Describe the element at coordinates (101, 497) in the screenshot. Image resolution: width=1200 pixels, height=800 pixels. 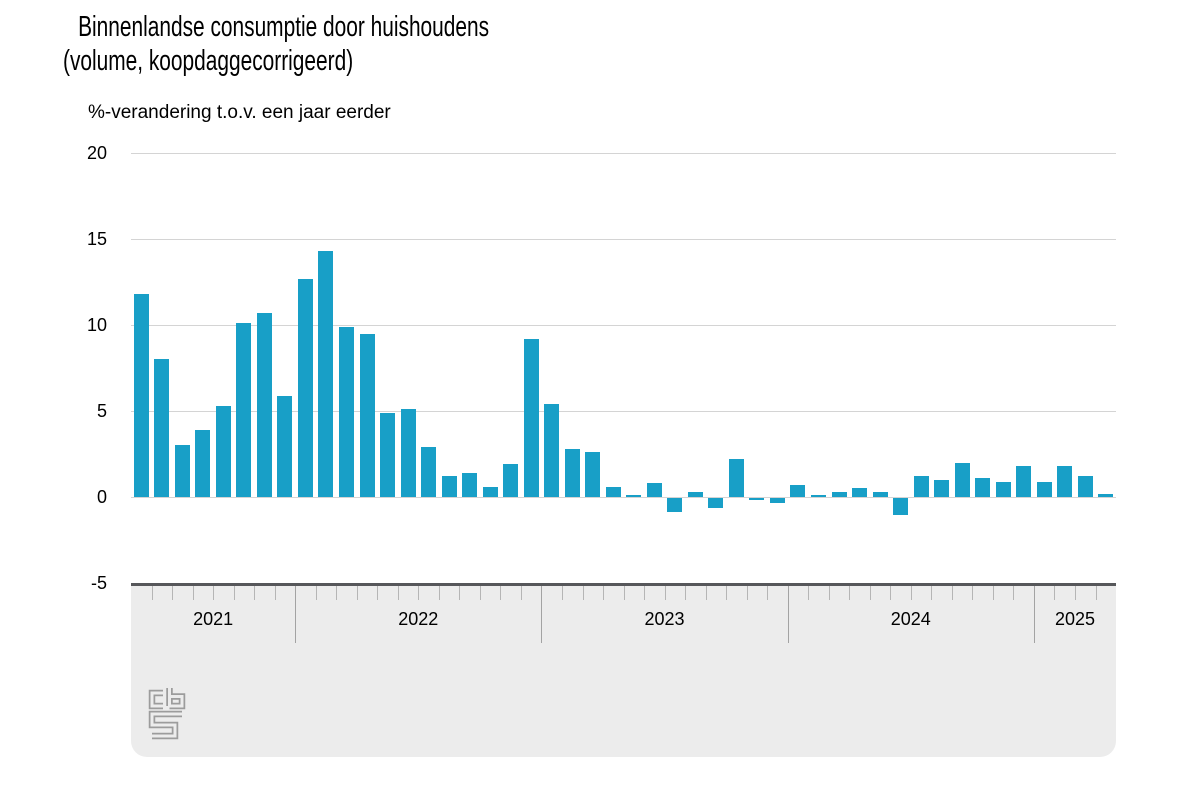
I see `y-tick-label: 0` at that location.